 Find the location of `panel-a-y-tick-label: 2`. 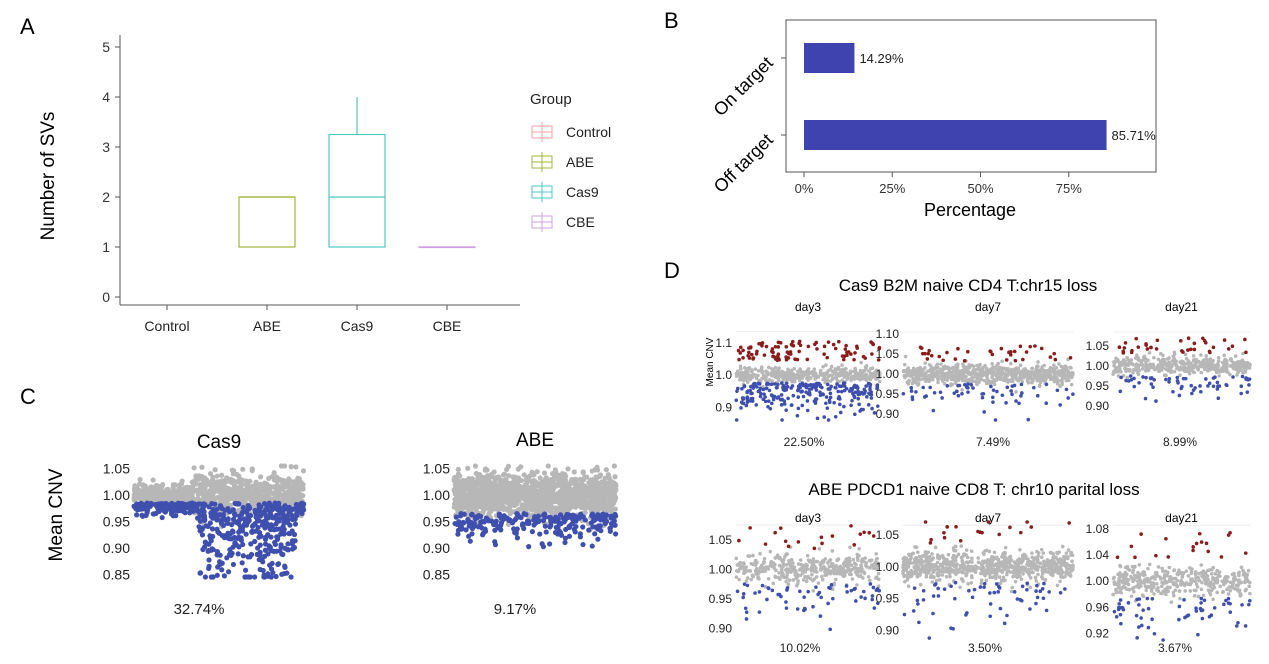

panel-a-y-tick-label: 2 is located at coordinates (106, 197).